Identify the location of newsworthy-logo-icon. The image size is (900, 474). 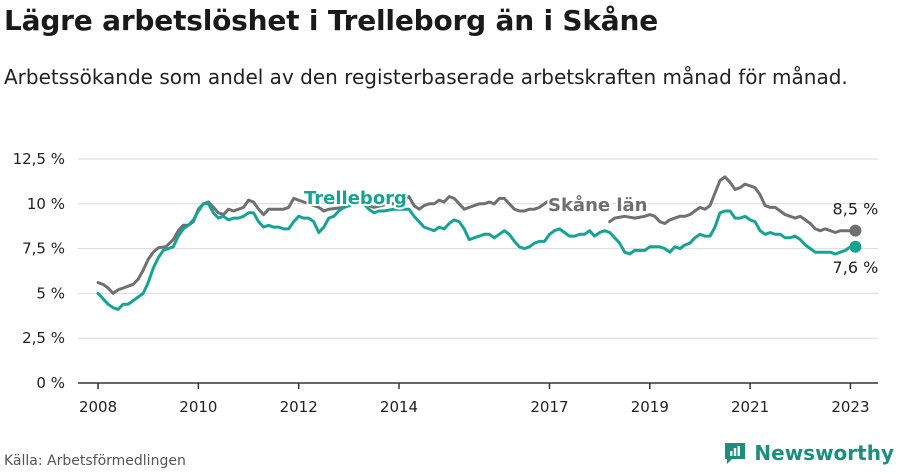
(735, 453).